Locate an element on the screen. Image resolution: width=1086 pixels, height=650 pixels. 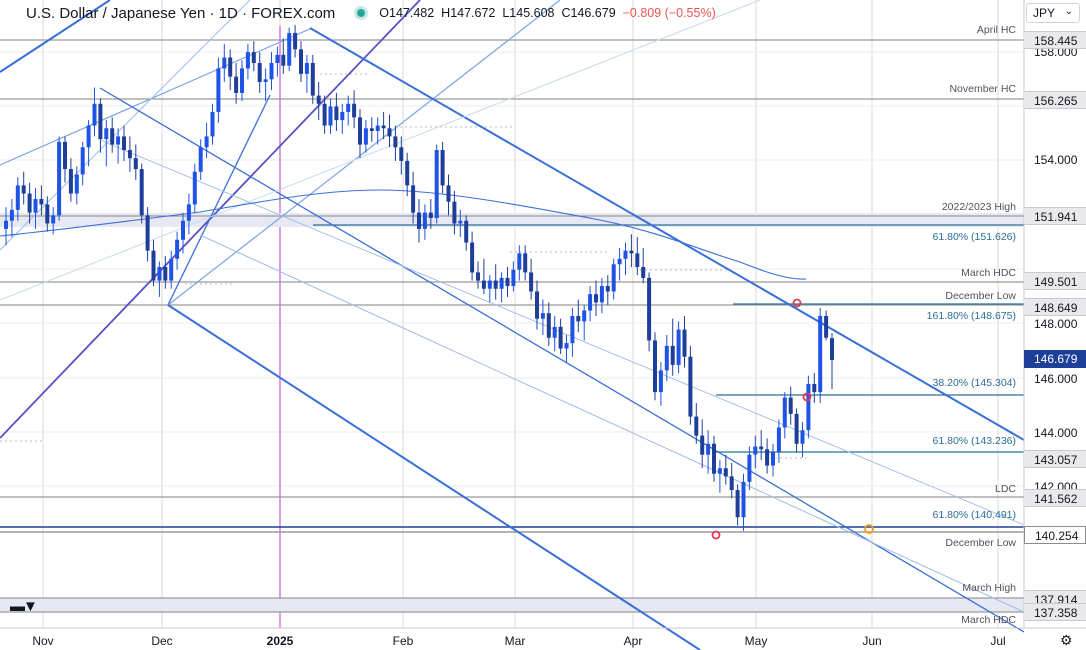
currency-value: JPY is located at coordinates (1044, 13).